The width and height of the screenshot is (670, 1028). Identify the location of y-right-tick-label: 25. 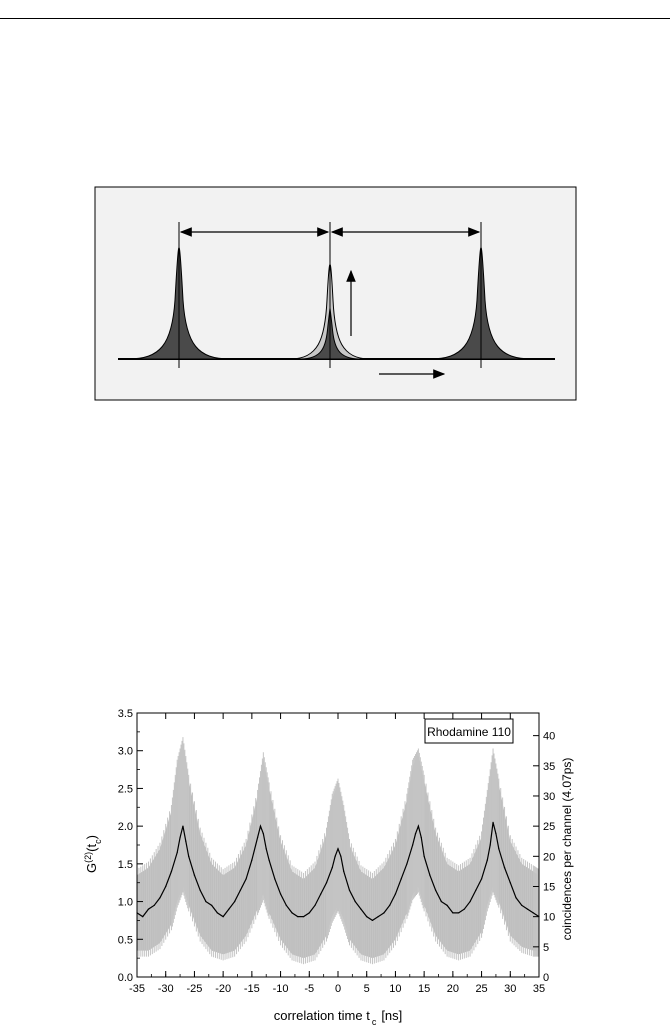
(549, 827).